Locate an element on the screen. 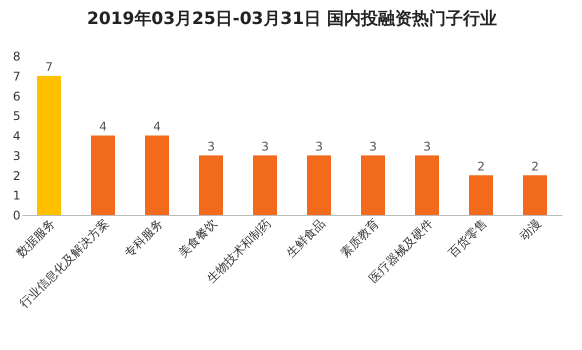 The image size is (582, 350). x-tick-label: 动漫 is located at coordinates (530, 229).